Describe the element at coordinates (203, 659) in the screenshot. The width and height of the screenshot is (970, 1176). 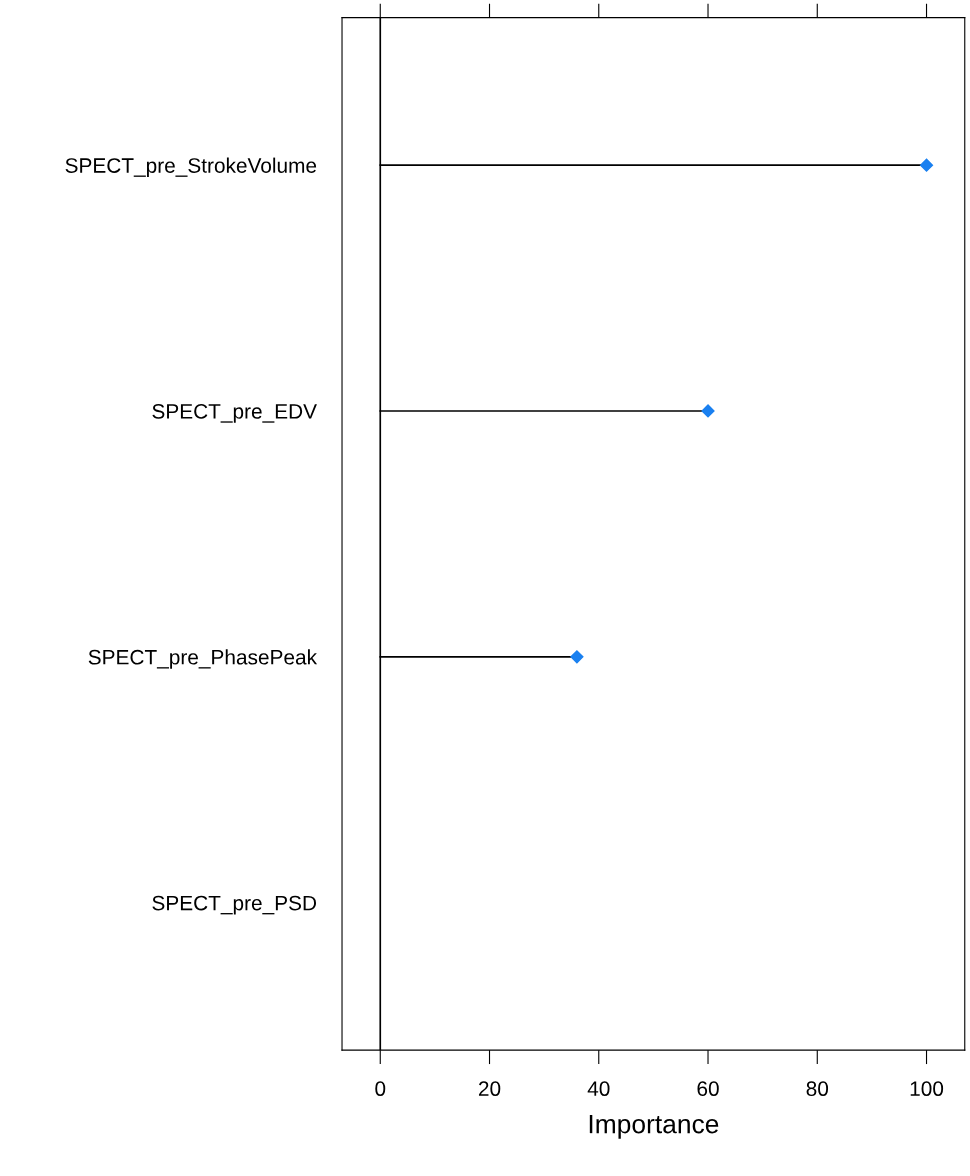
I see `y-tick-label: SPECT_pre_PhasePeak` at that location.